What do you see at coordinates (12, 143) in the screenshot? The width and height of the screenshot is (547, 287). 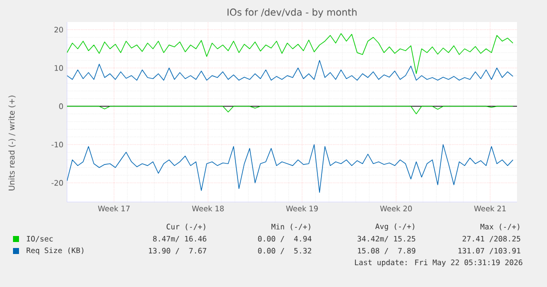 I see `y-axis-title: Units read (-) / write (+)` at bounding box center [12, 143].